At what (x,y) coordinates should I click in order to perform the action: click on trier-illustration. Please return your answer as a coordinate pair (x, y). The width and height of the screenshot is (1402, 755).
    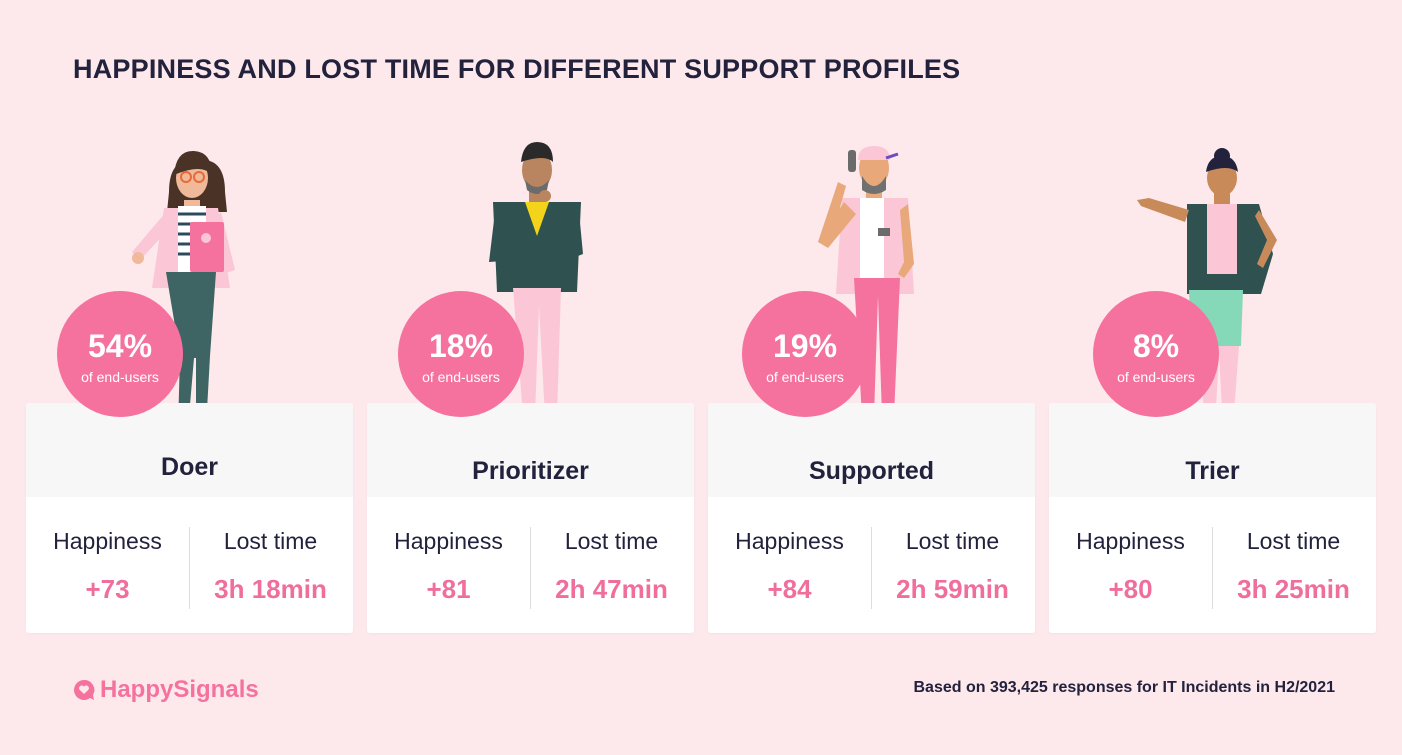
    Looking at the image, I should click on (1207, 294).